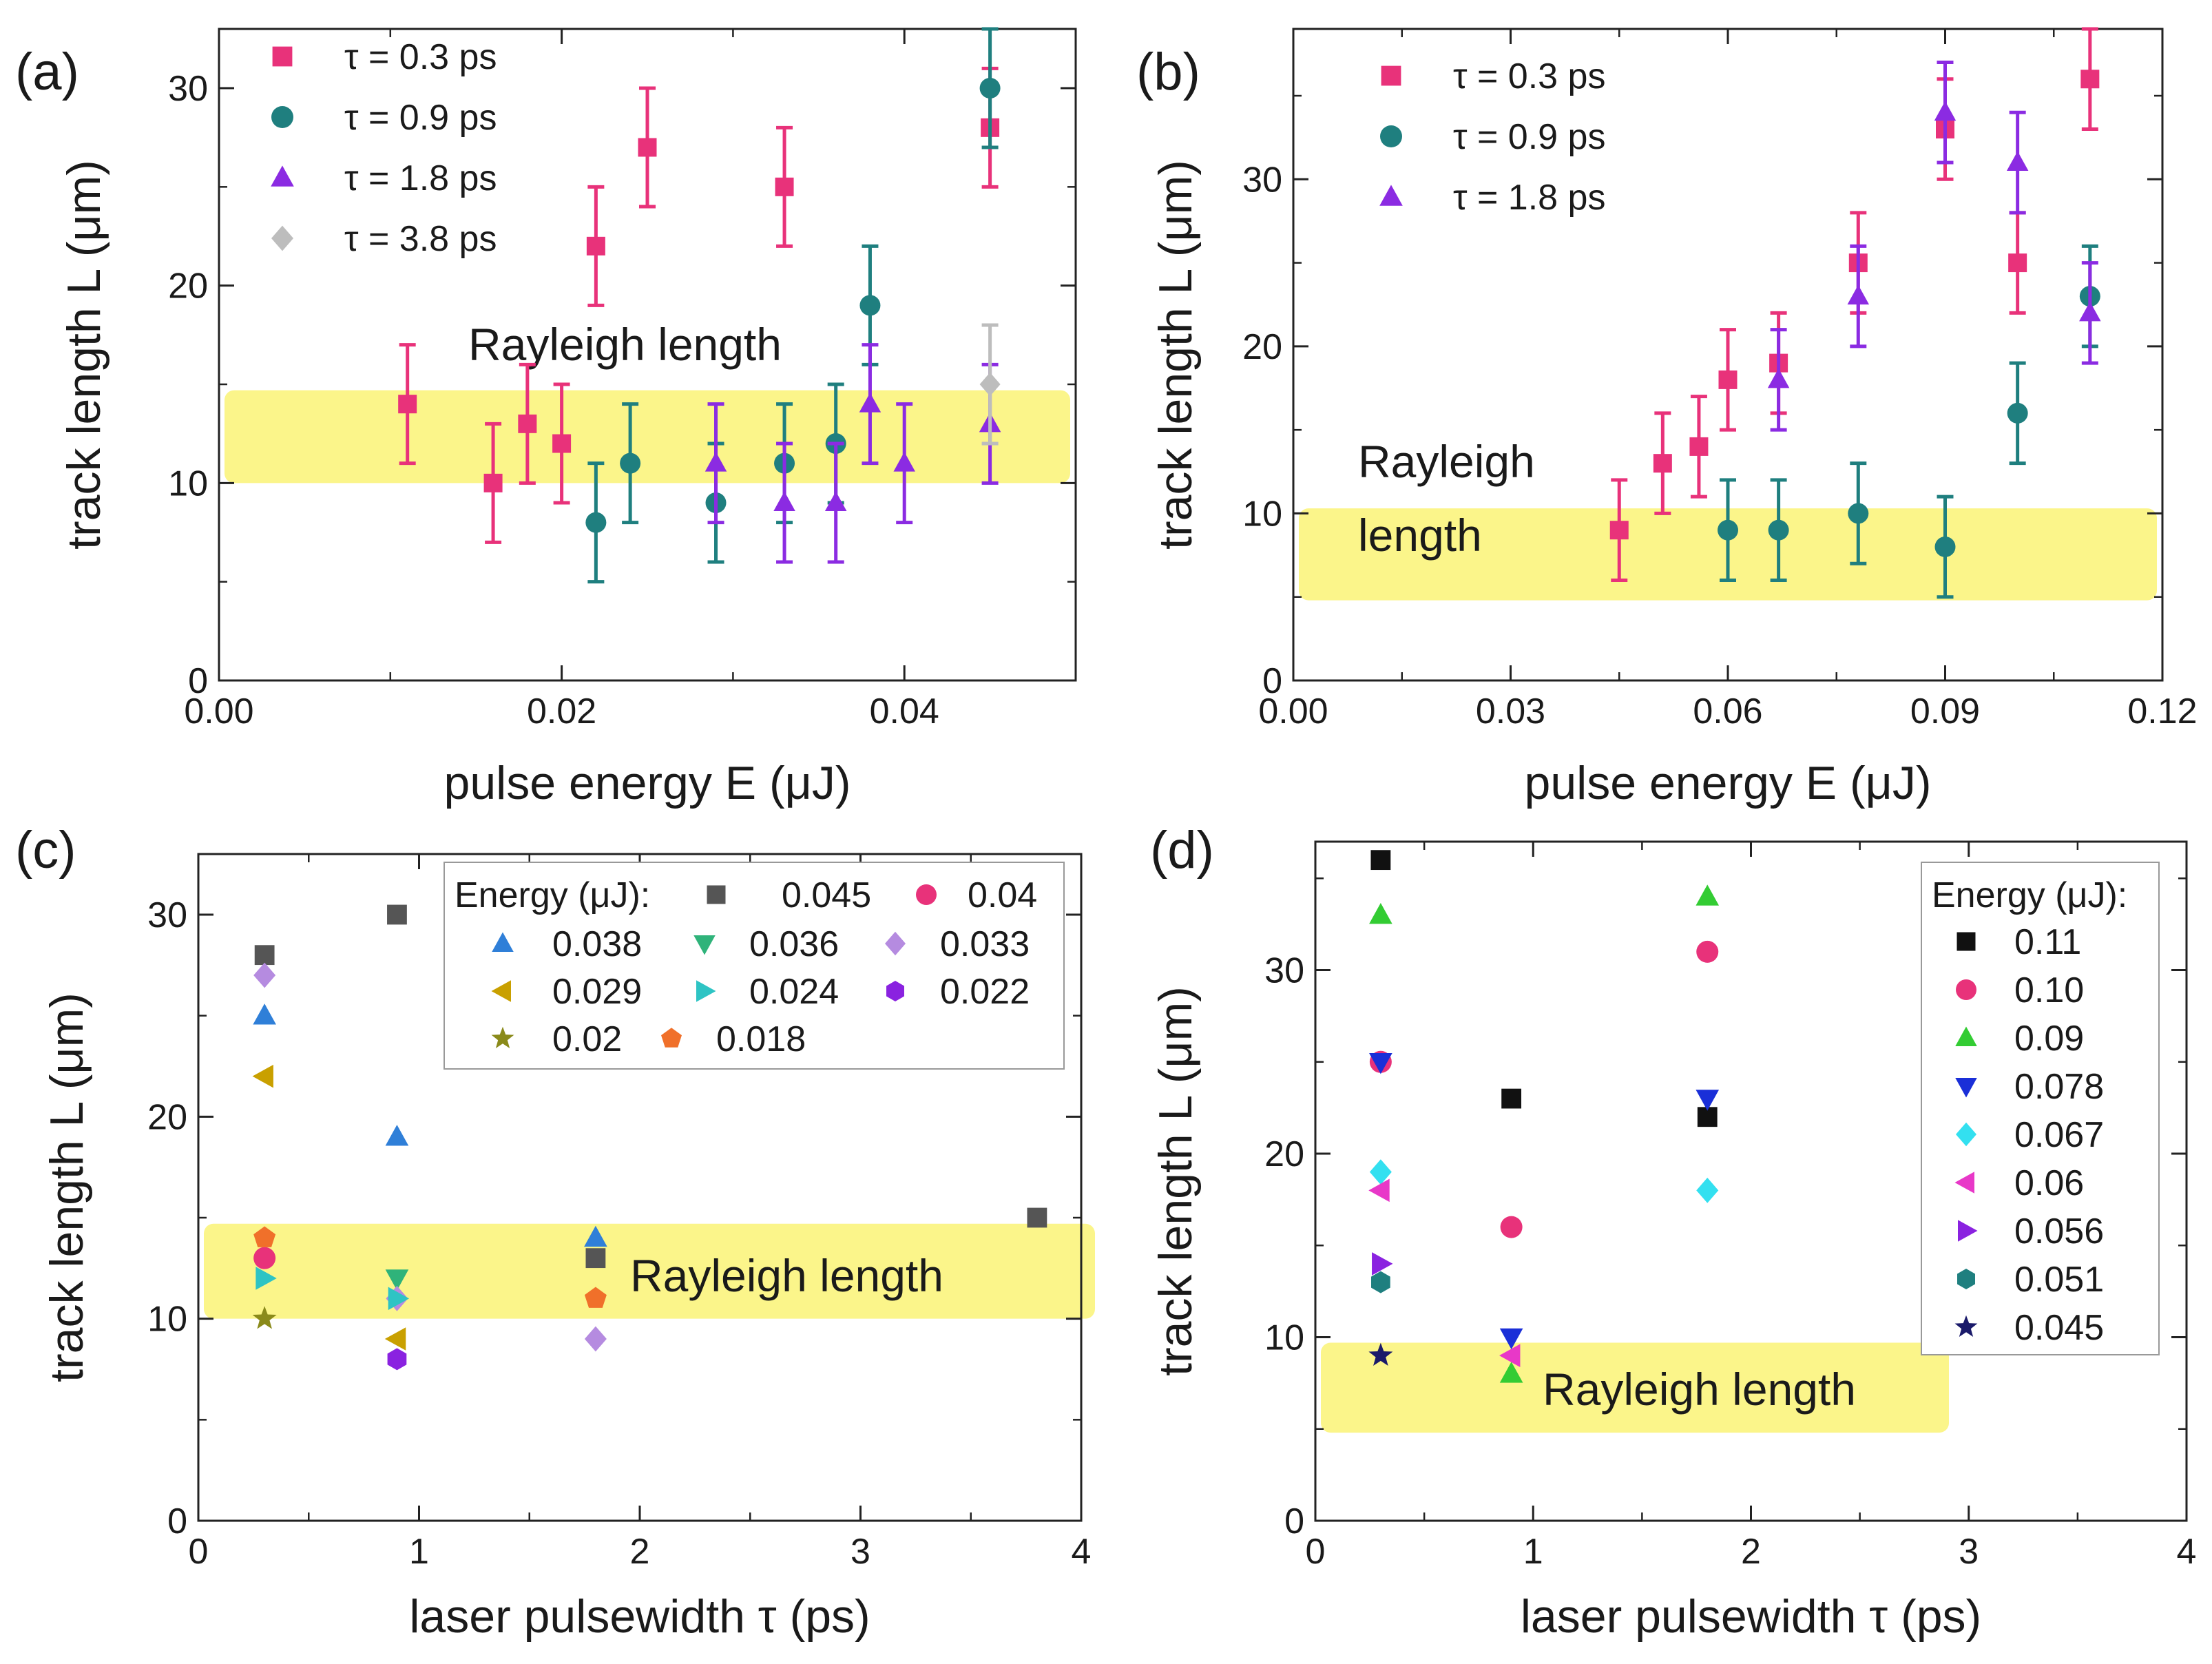 The width and height of the screenshot is (2212, 1664). What do you see at coordinates (45, 850) in the screenshot?
I see `panel-label: (c)` at bounding box center [45, 850].